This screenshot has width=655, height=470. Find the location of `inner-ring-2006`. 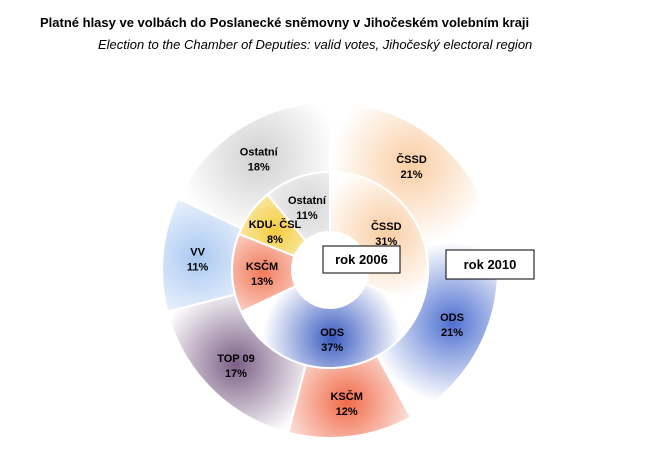

inner-ring-2006 is located at coordinates (330, 269).